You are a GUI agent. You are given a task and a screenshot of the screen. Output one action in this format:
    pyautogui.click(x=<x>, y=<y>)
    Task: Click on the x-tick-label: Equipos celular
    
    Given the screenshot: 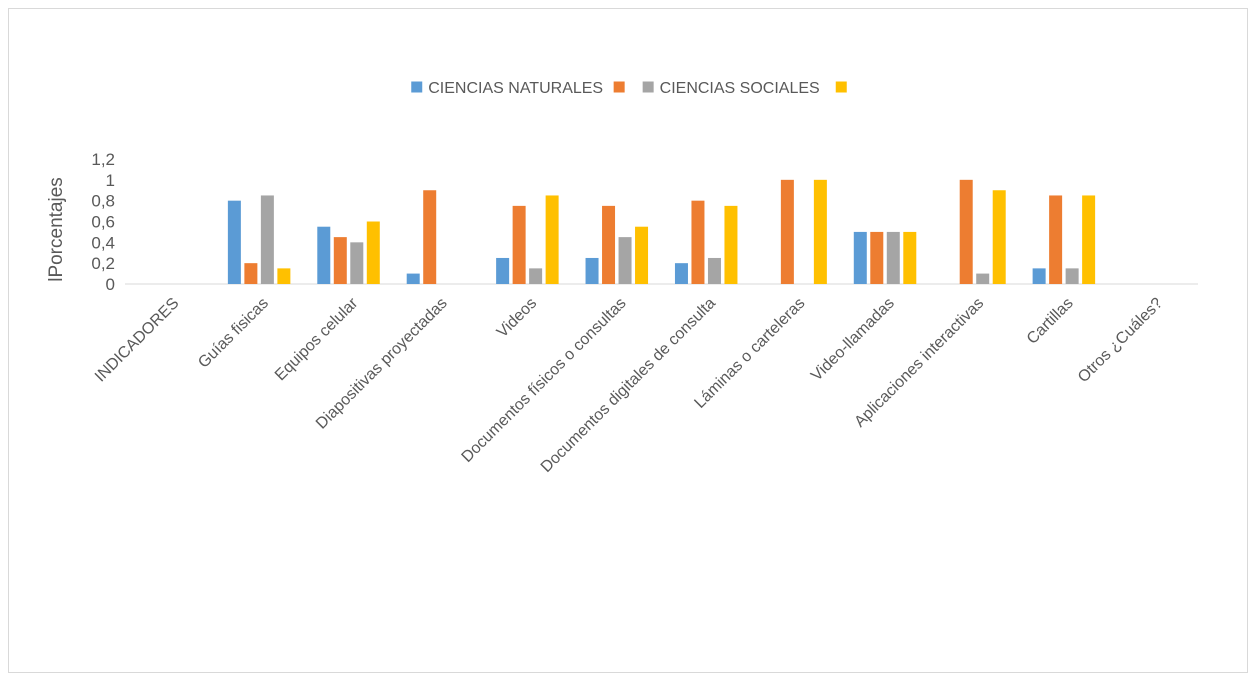 What is the action you would take?
    pyautogui.click(x=317, y=339)
    